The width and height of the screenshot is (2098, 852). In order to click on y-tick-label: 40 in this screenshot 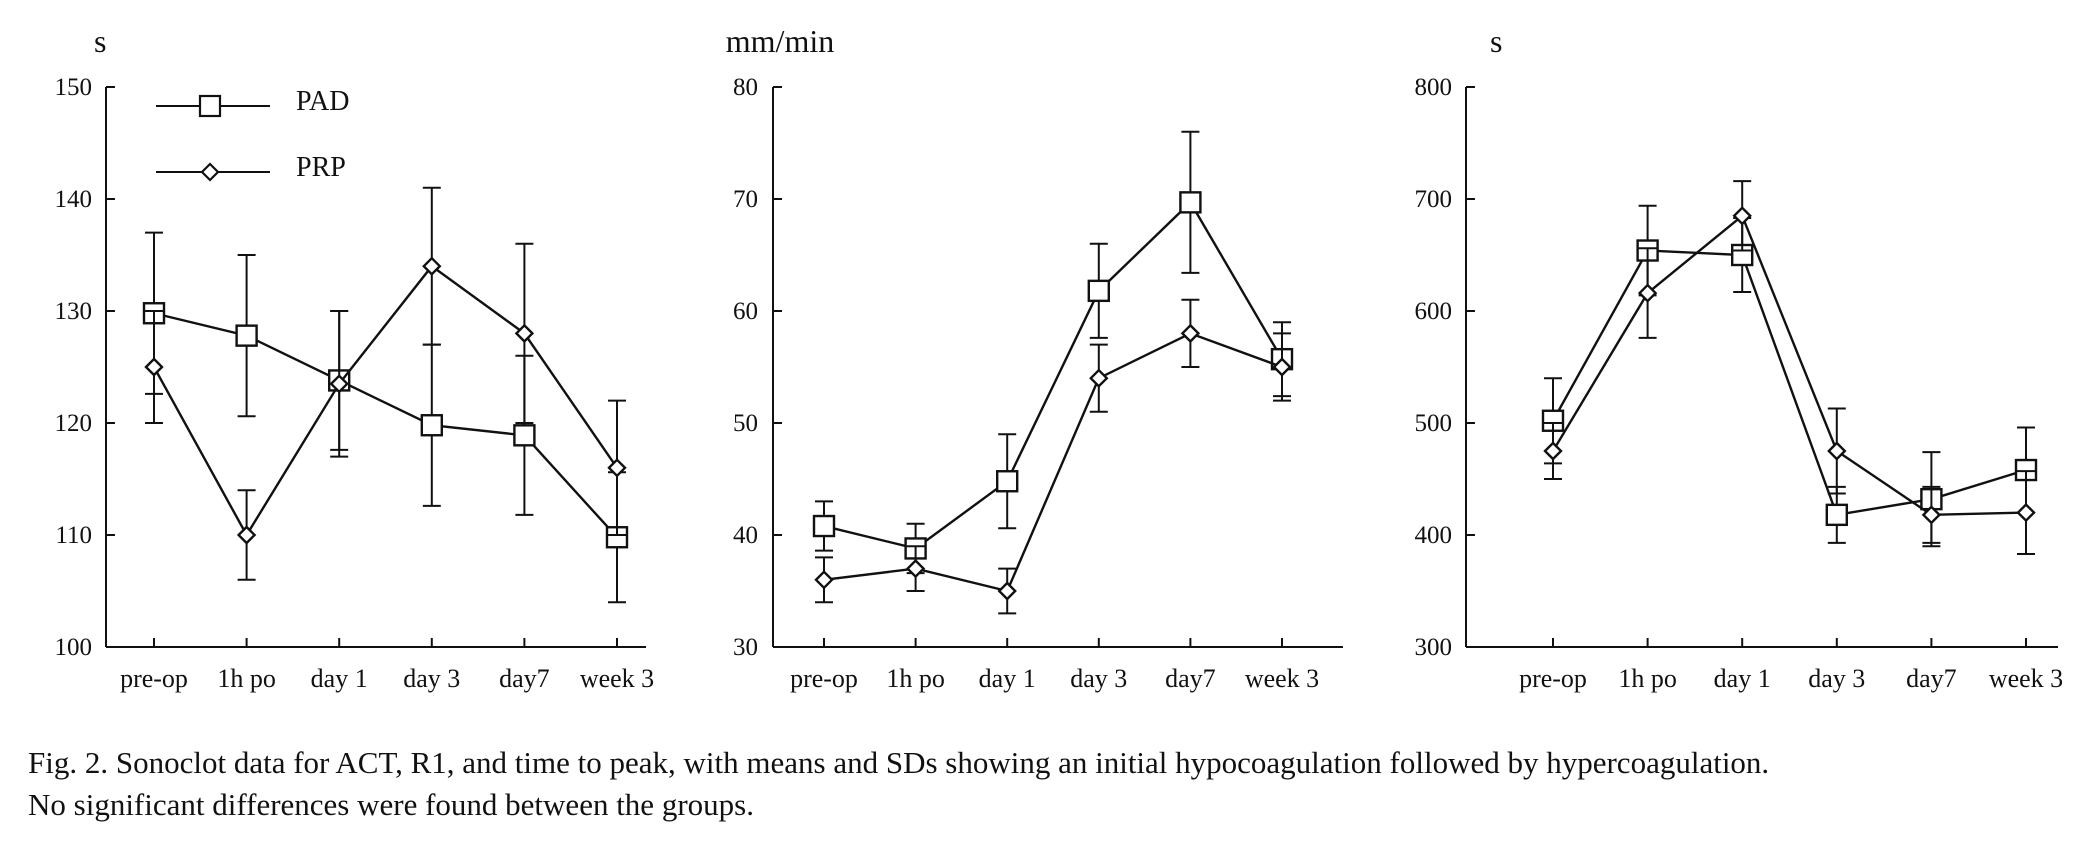, I will do `click(745, 535)`.